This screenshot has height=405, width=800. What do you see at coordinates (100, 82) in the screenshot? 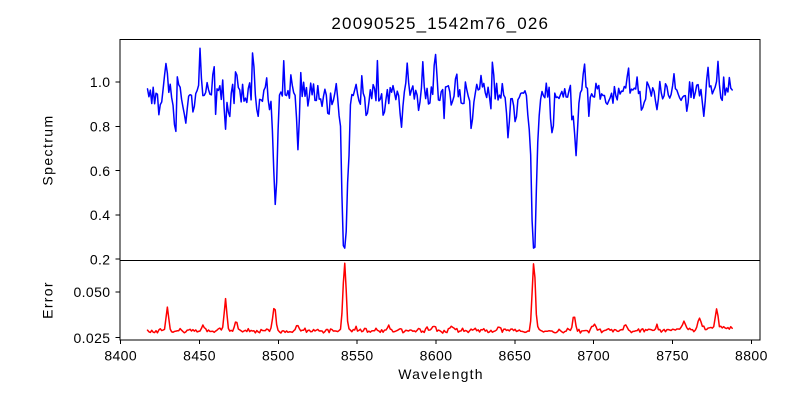
I see `svg-text: 1.0` at bounding box center [100, 82].